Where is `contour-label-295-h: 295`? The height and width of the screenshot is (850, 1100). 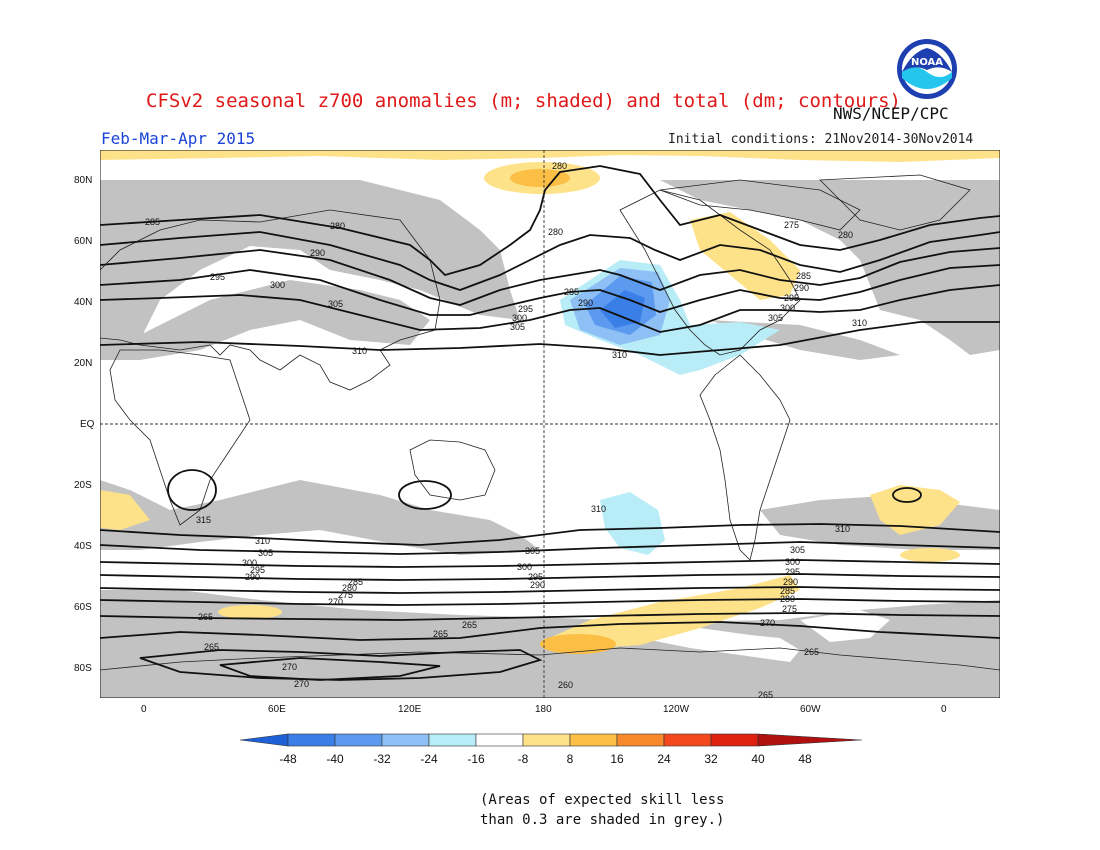
contour-label-295-h: 295 is located at coordinates (792, 572).